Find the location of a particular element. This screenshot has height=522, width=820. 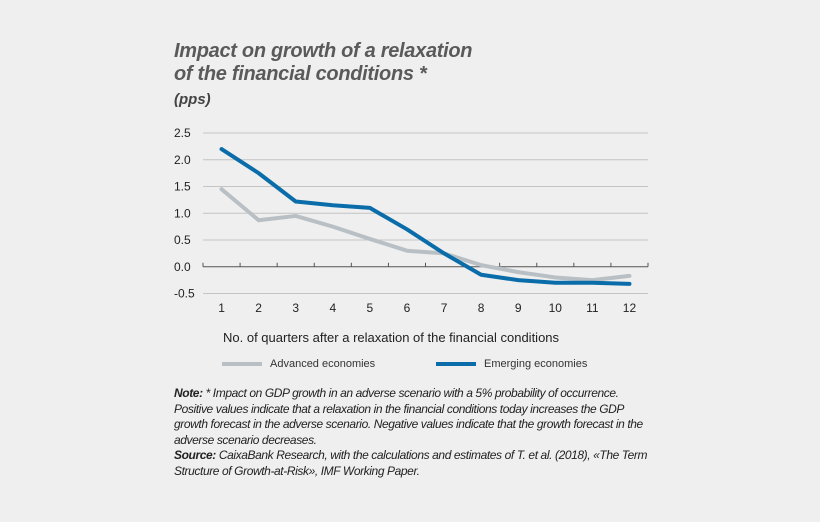

series-line-emerging is located at coordinates (425, 216).